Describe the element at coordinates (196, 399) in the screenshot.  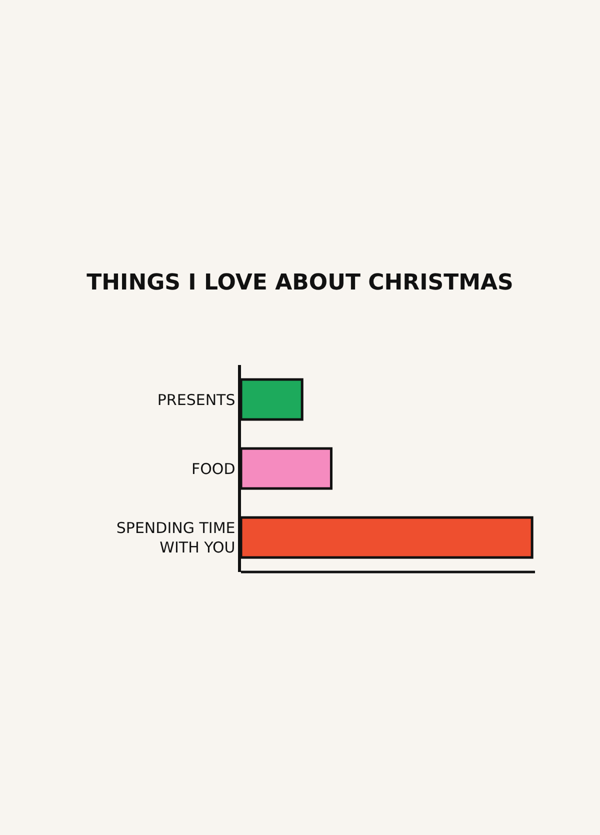
I see `y-tick-label: PRESENTS` at that location.